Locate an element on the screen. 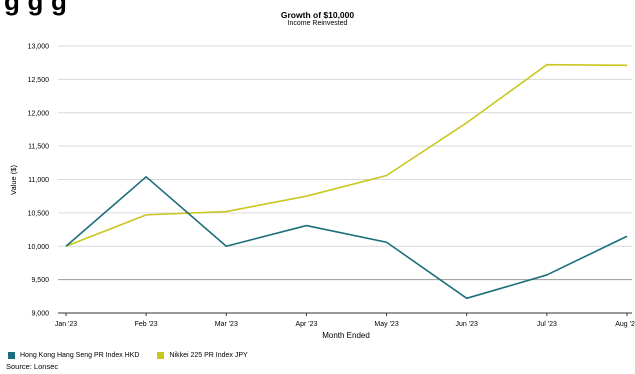  legend-swatch-nikkei is located at coordinates (161, 355).